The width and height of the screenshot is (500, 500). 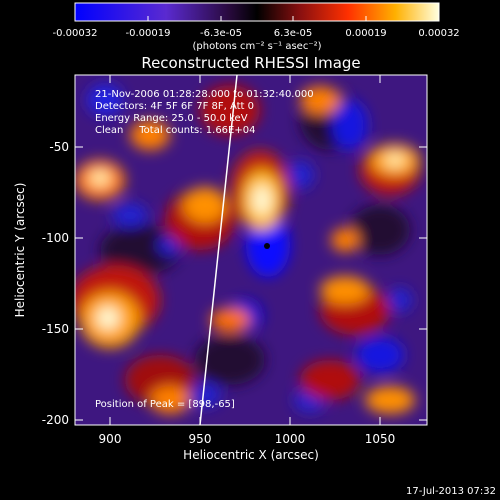 What do you see at coordinates (165, 404) in the screenshot?
I see `peak-position: Position of Peak = [898,-65]` at bounding box center [165, 404].